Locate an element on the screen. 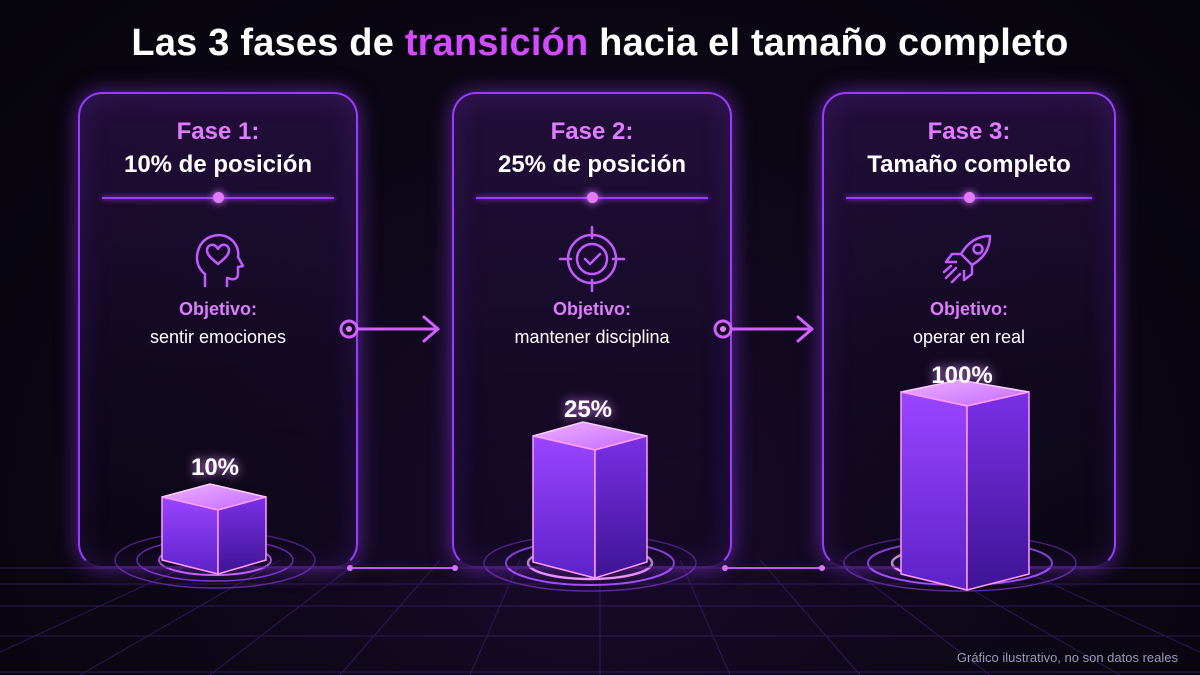 This screenshot has width=1200, height=675. phase-1-title: 10% de posición is located at coordinates (218, 164).